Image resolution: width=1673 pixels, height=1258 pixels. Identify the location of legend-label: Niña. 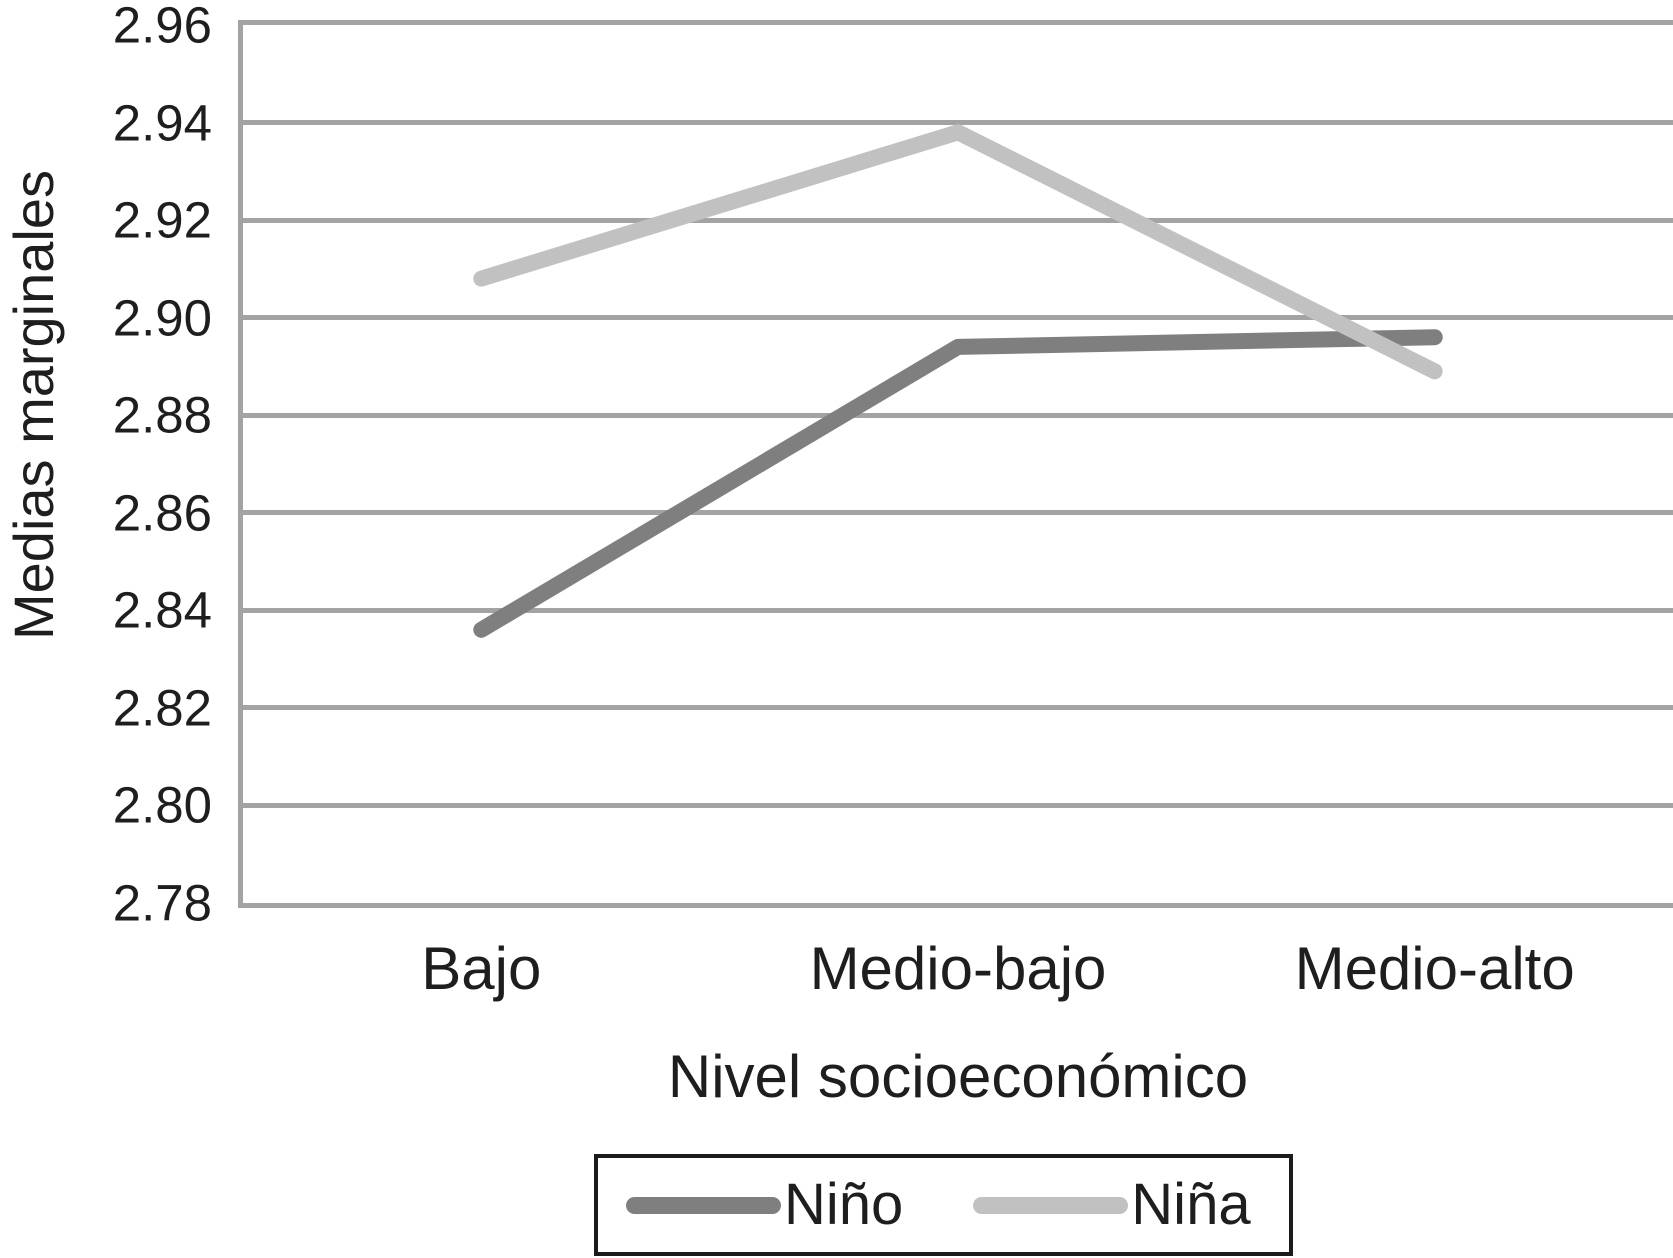
(1191, 1204).